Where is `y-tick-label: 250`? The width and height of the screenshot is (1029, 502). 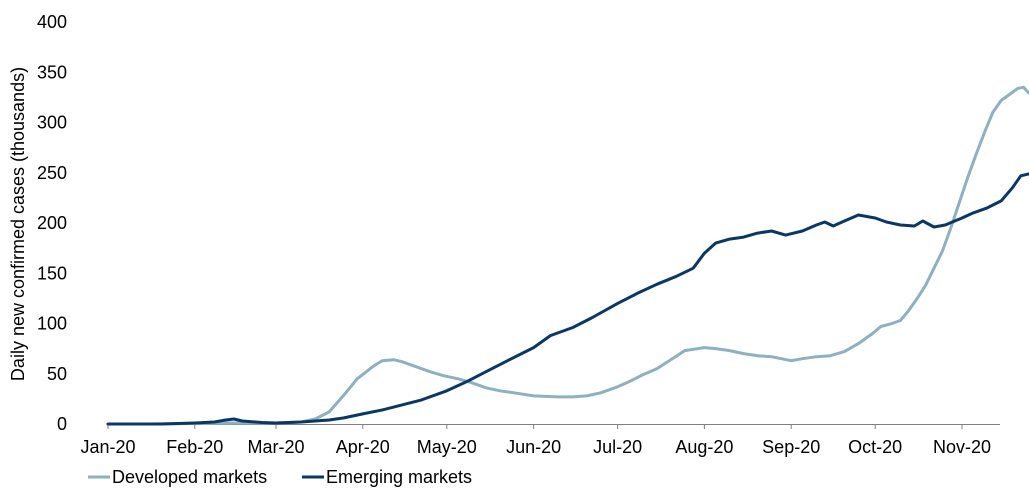 y-tick-label: 250 is located at coordinates (52, 173).